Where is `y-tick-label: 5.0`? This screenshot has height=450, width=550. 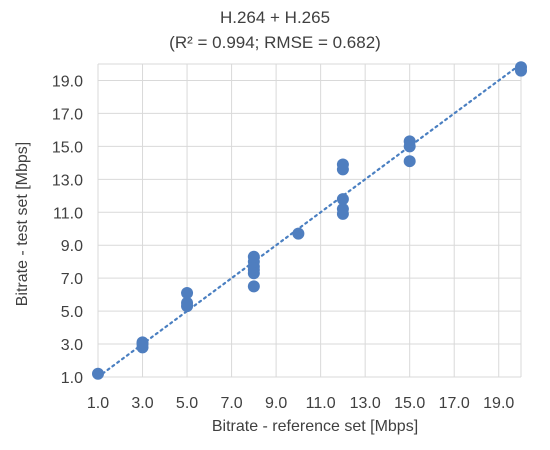
y-tick-label: 5.0 is located at coordinates (72, 312).